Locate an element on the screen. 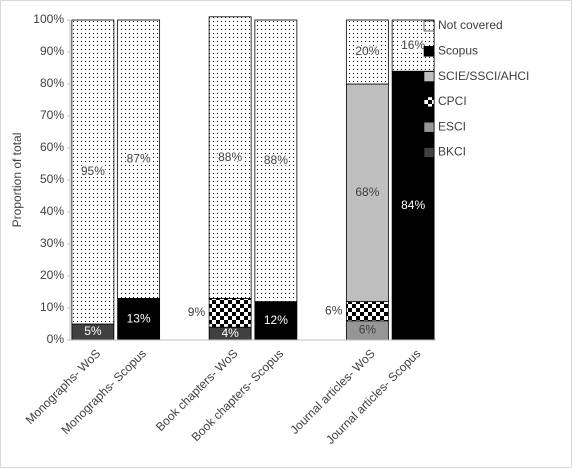 This screenshot has height=468, width=572. y-tick-label: 20% is located at coordinates (52, 275).